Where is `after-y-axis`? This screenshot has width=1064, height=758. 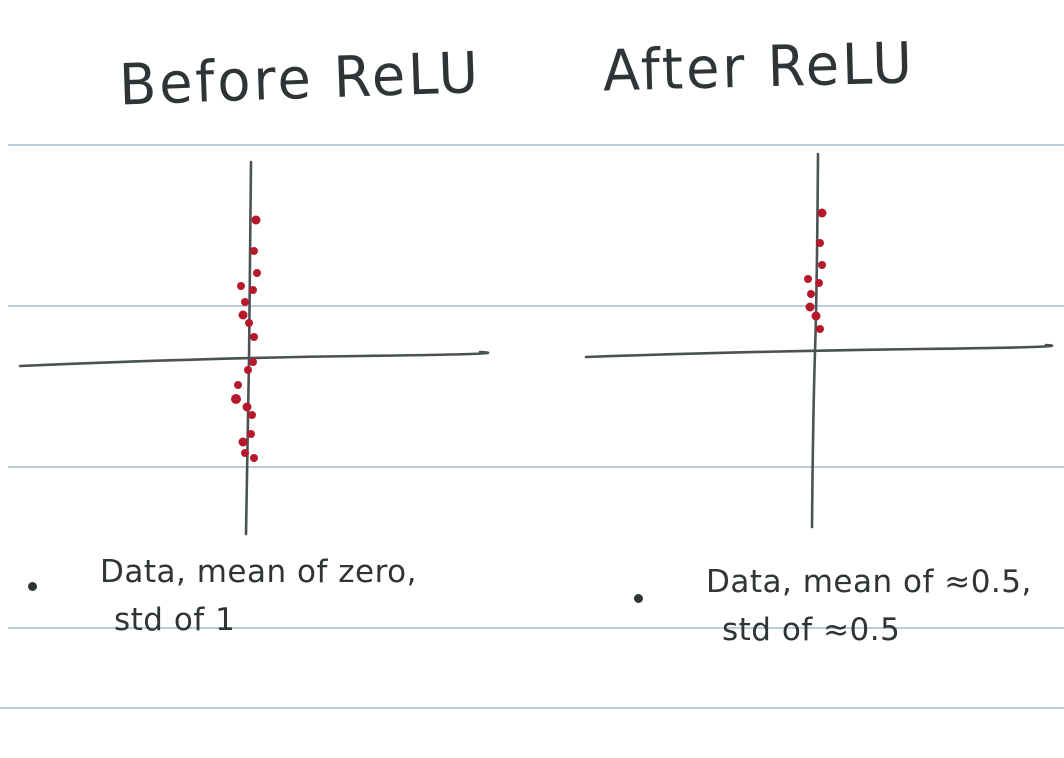 after-y-axis is located at coordinates (815, 340).